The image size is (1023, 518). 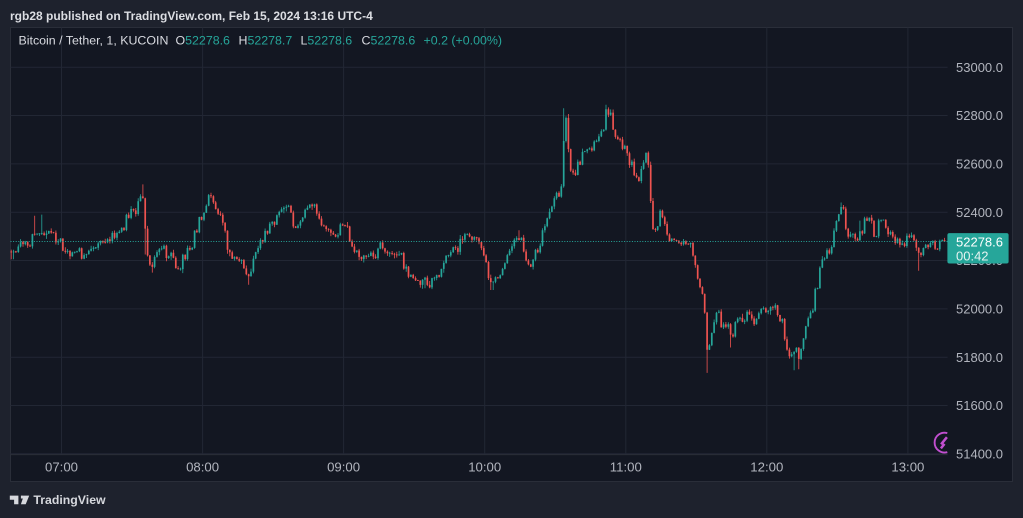 I want to click on svg-text: 52600.0, so click(x=979, y=164).